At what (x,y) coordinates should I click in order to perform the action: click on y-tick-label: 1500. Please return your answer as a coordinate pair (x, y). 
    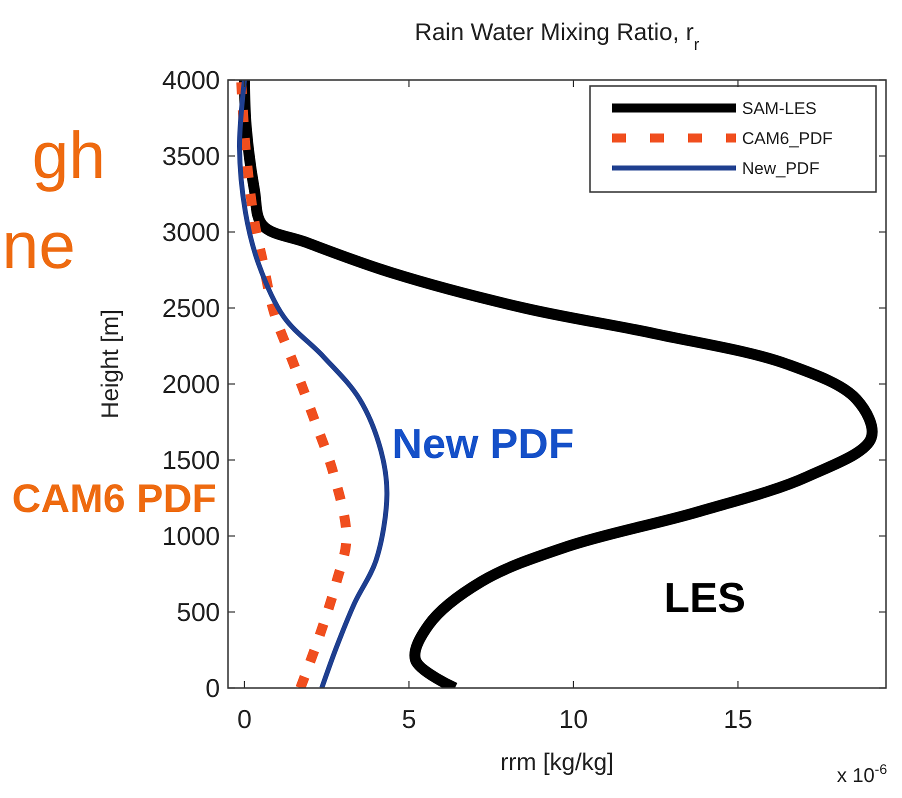
    Looking at the image, I should click on (191, 460).